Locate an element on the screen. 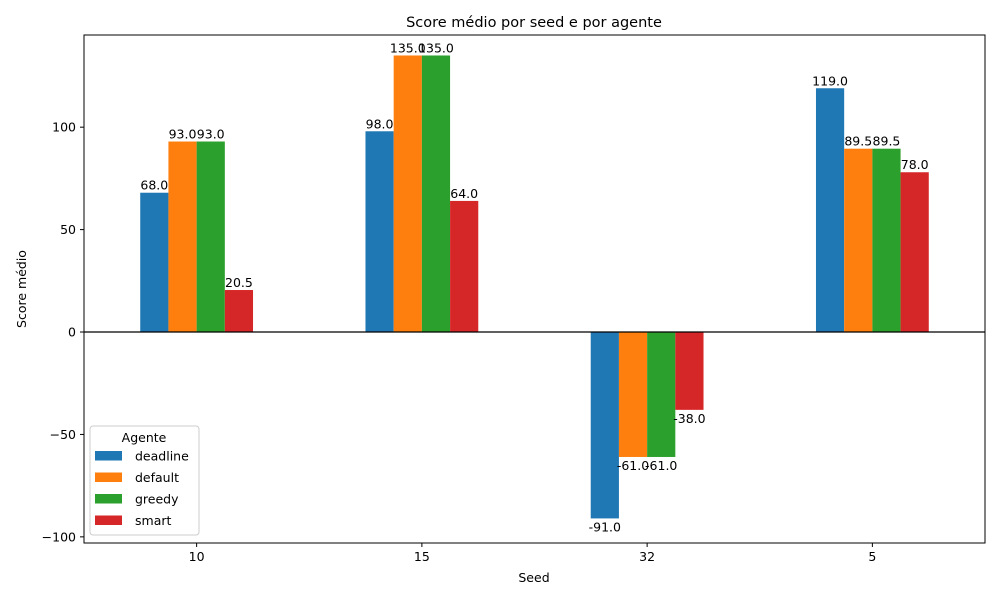  legend-label-smart: smart is located at coordinates (153, 520).